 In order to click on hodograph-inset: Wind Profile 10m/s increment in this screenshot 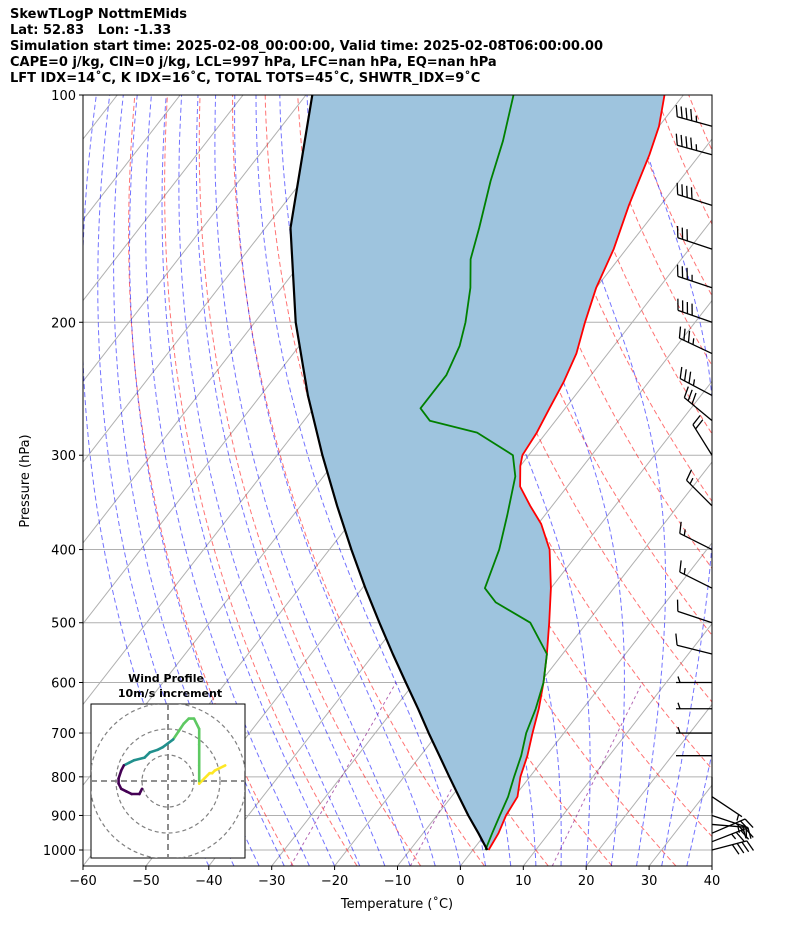, I will do `click(168, 765)`.